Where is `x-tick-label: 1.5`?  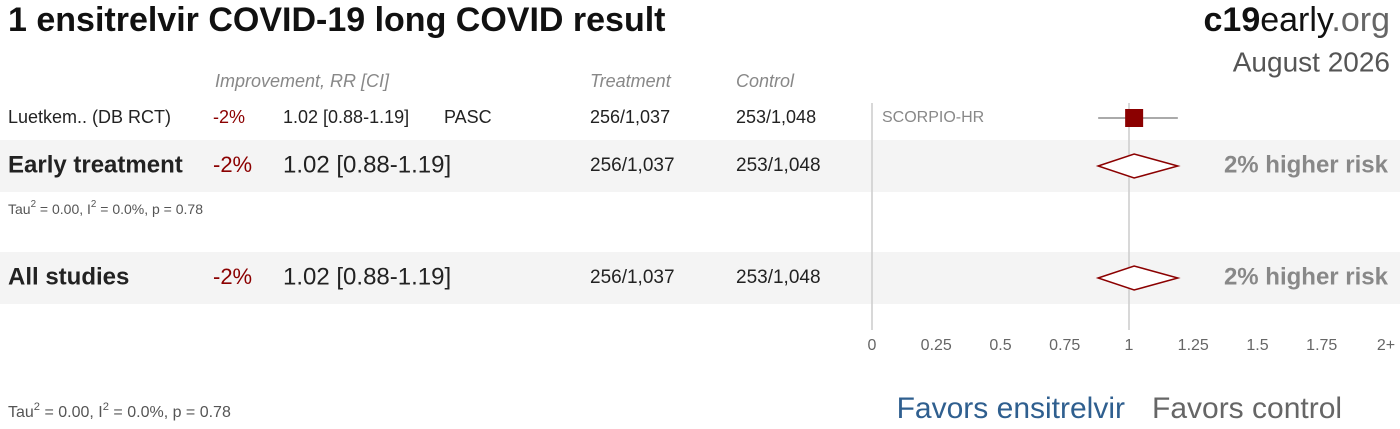
x-tick-label: 1.5 is located at coordinates (1257, 345).